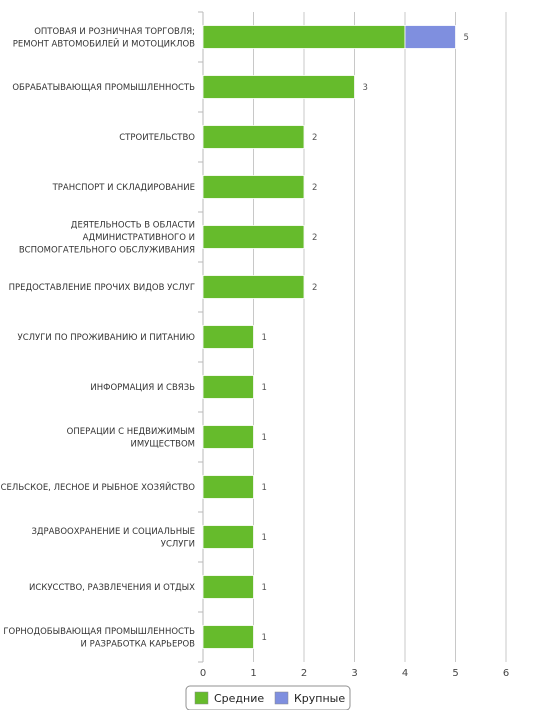 The height and width of the screenshot is (710, 550). I want to click on category-label: ОПТОВАЯ И РОЗНИЧНАЯ ТОРГОВЛЯ;, so click(114, 32).